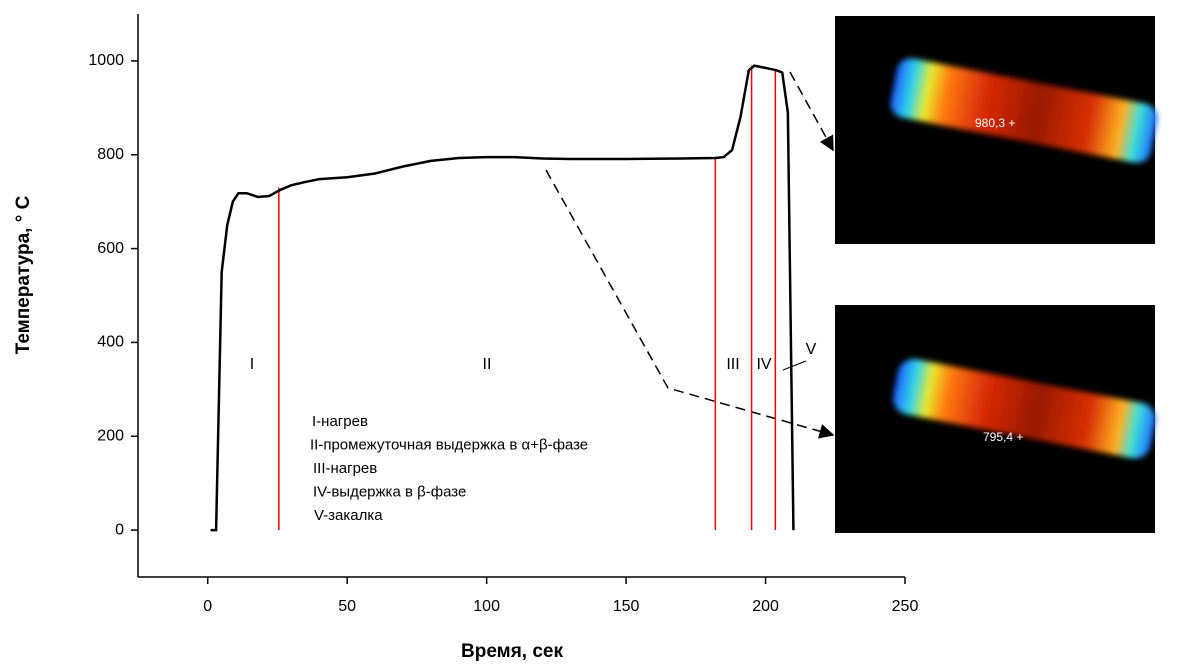 The image size is (1189, 669). Describe the element at coordinates (905, 606) in the screenshot. I see `x-tick-label: 250` at that location.